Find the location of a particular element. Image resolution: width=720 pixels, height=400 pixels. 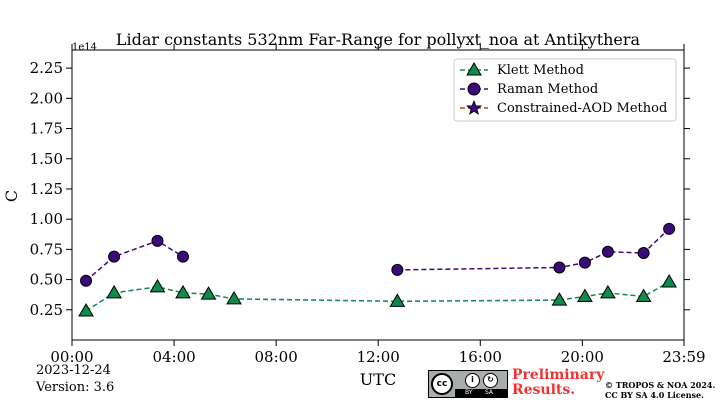

x-tick-label: 23:59 is located at coordinates (683, 357).